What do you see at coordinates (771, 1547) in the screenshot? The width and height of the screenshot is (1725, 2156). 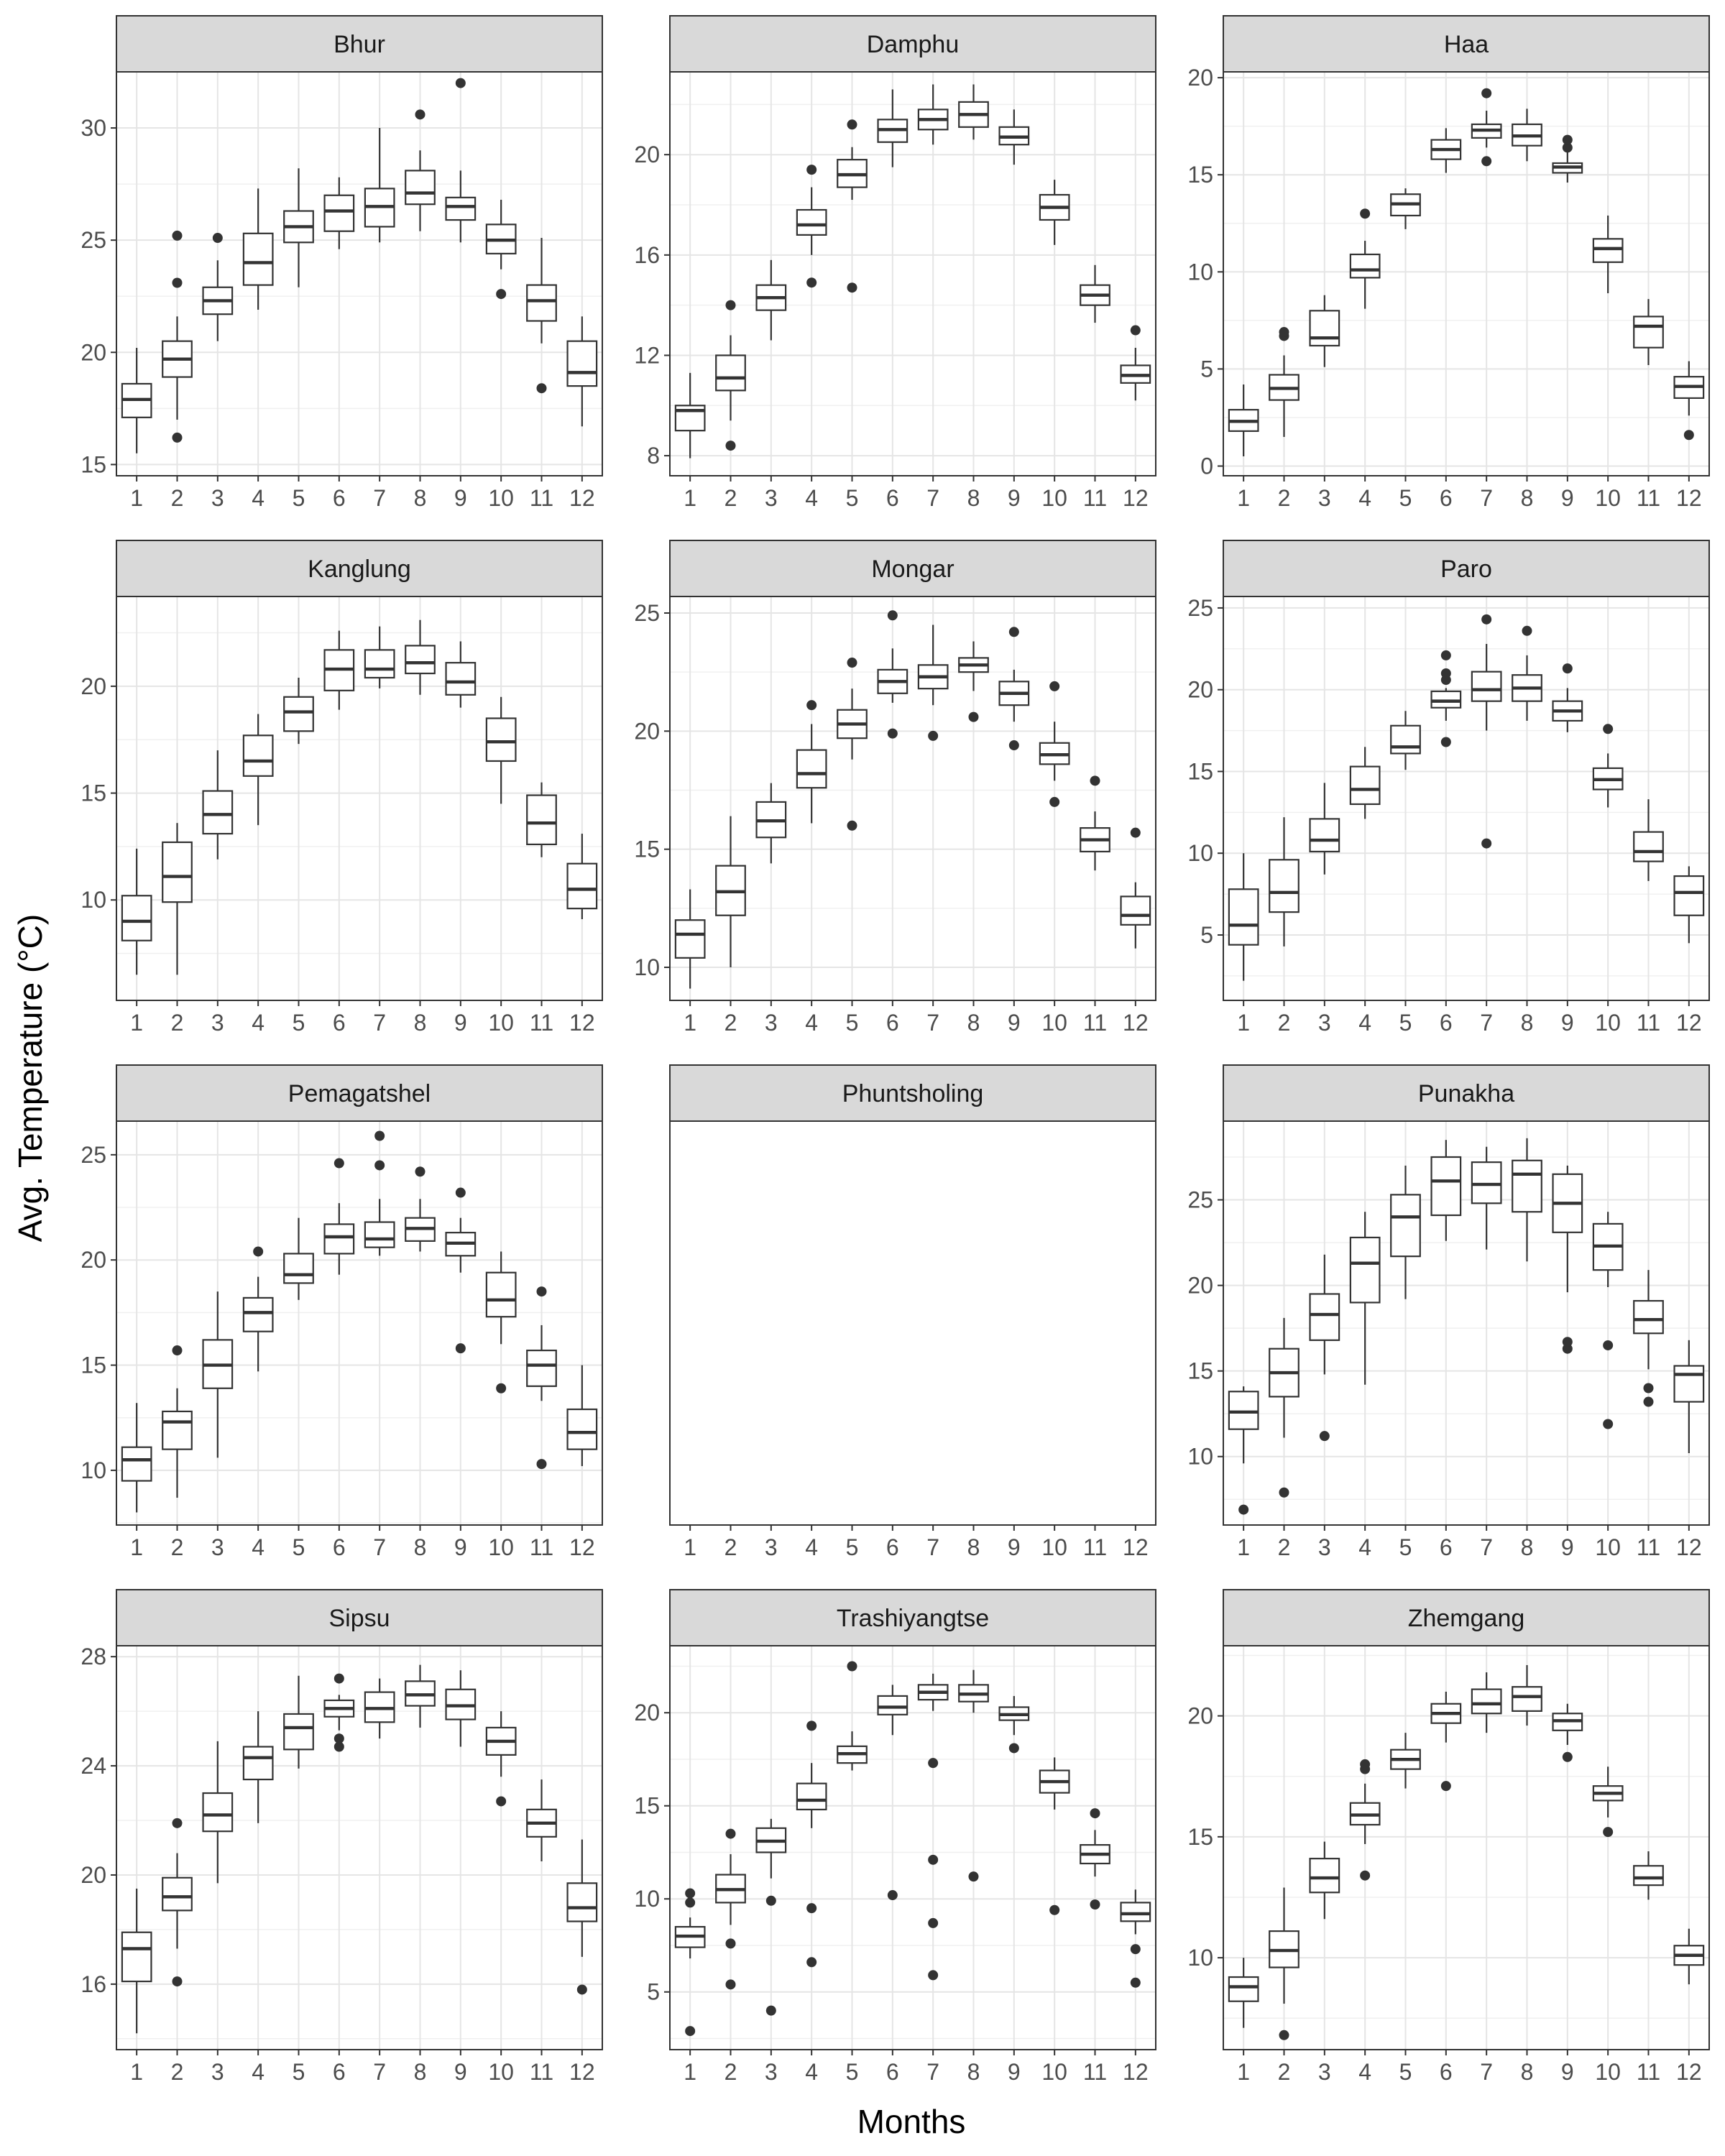 I see `x-tick-label: 3` at bounding box center [771, 1547].